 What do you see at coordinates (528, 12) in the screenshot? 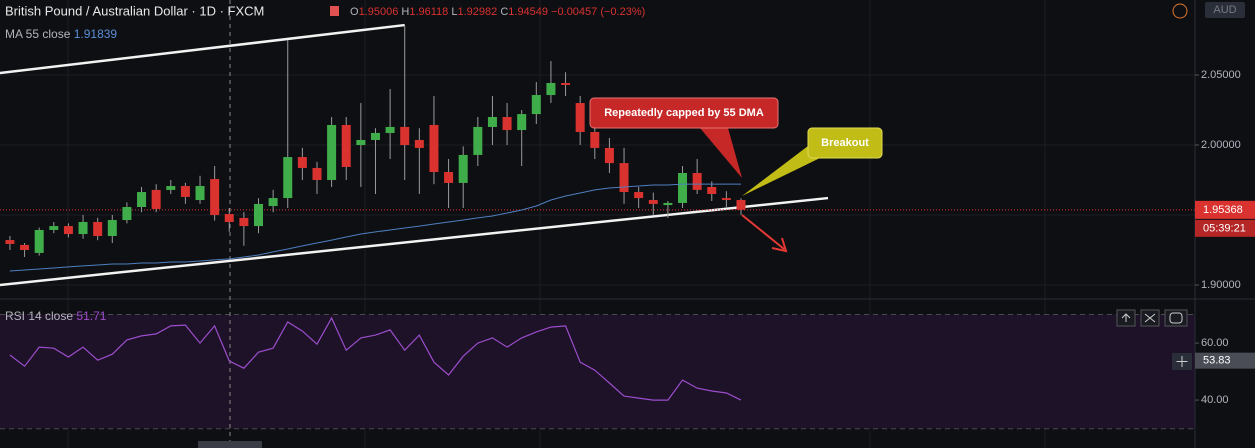
I see `legend-part: 1.94549` at bounding box center [528, 12].